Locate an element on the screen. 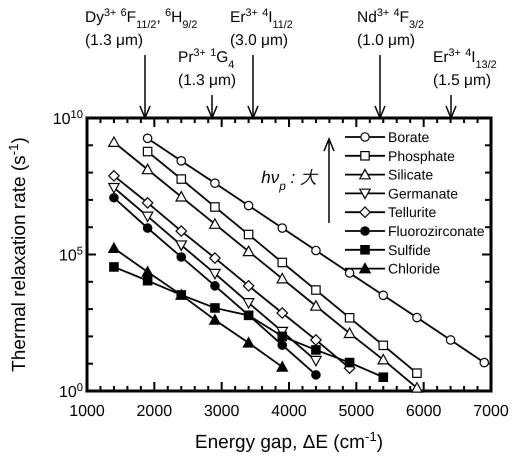 Image resolution: width=515 pixels, height=461 pixels. legend-label: Borate is located at coordinates (409, 137).